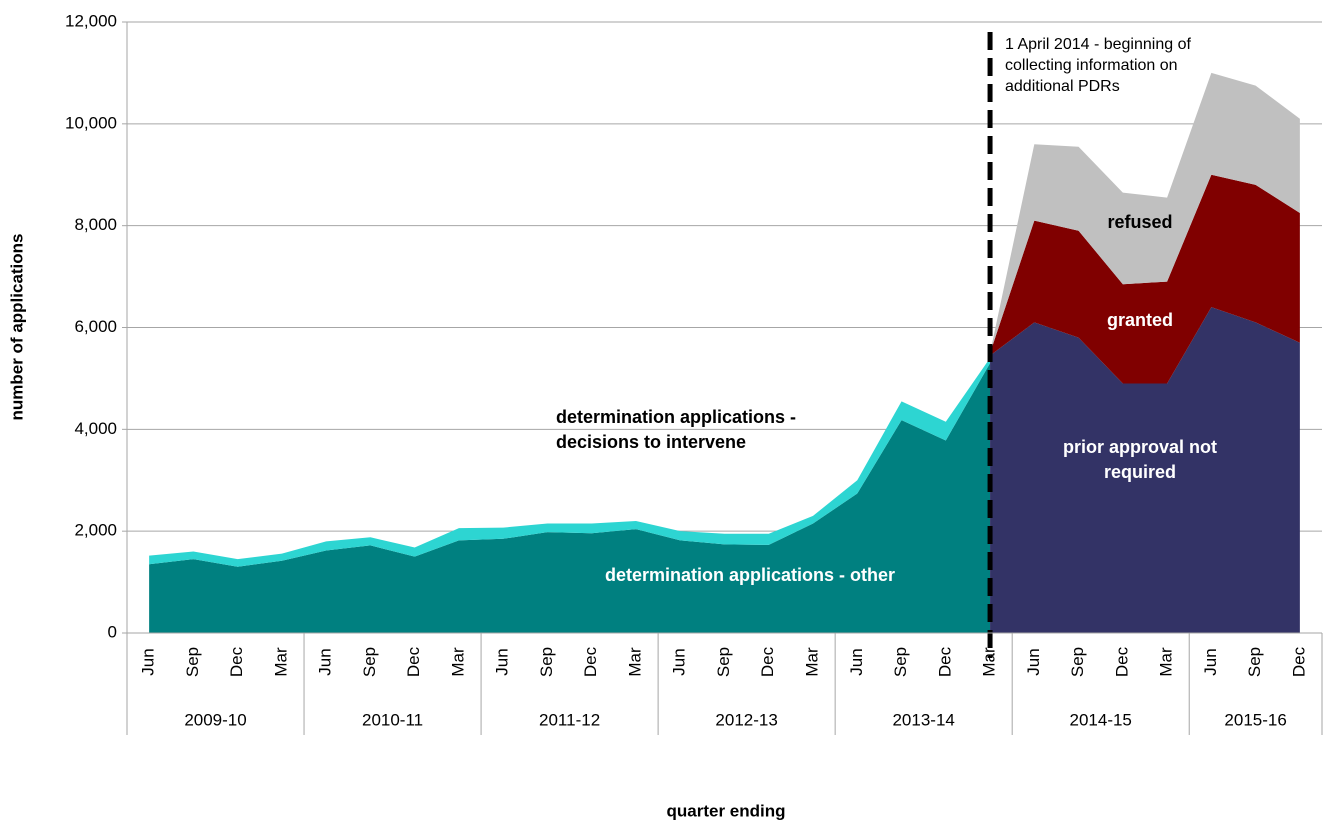 Image resolution: width=1328 pixels, height=821 pixels. I want to click on group-label: 2013-14, so click(923, 719).